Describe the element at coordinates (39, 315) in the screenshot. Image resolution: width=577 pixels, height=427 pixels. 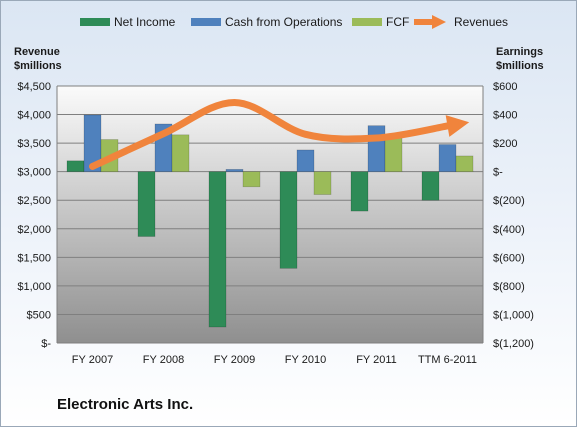
I see `left-tick-label: $500` at that location.